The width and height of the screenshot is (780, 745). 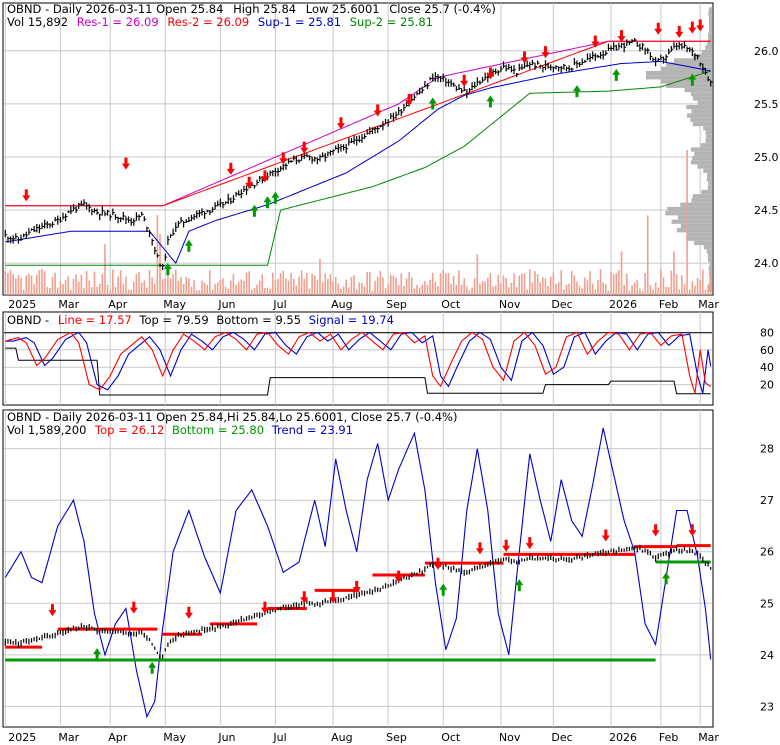 I want to click on price-header-vol: Vol 15,892, so click(x=37, y=22).